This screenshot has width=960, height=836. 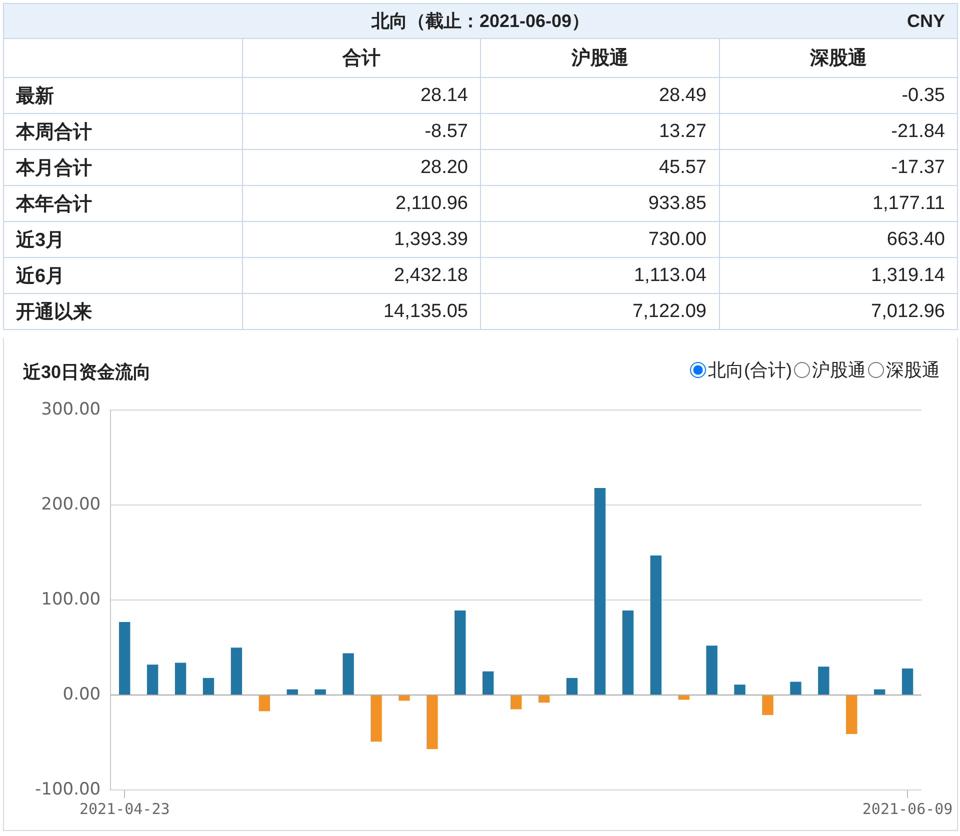 I want to click on data-label: 28.20, so click(x=361, y=168).